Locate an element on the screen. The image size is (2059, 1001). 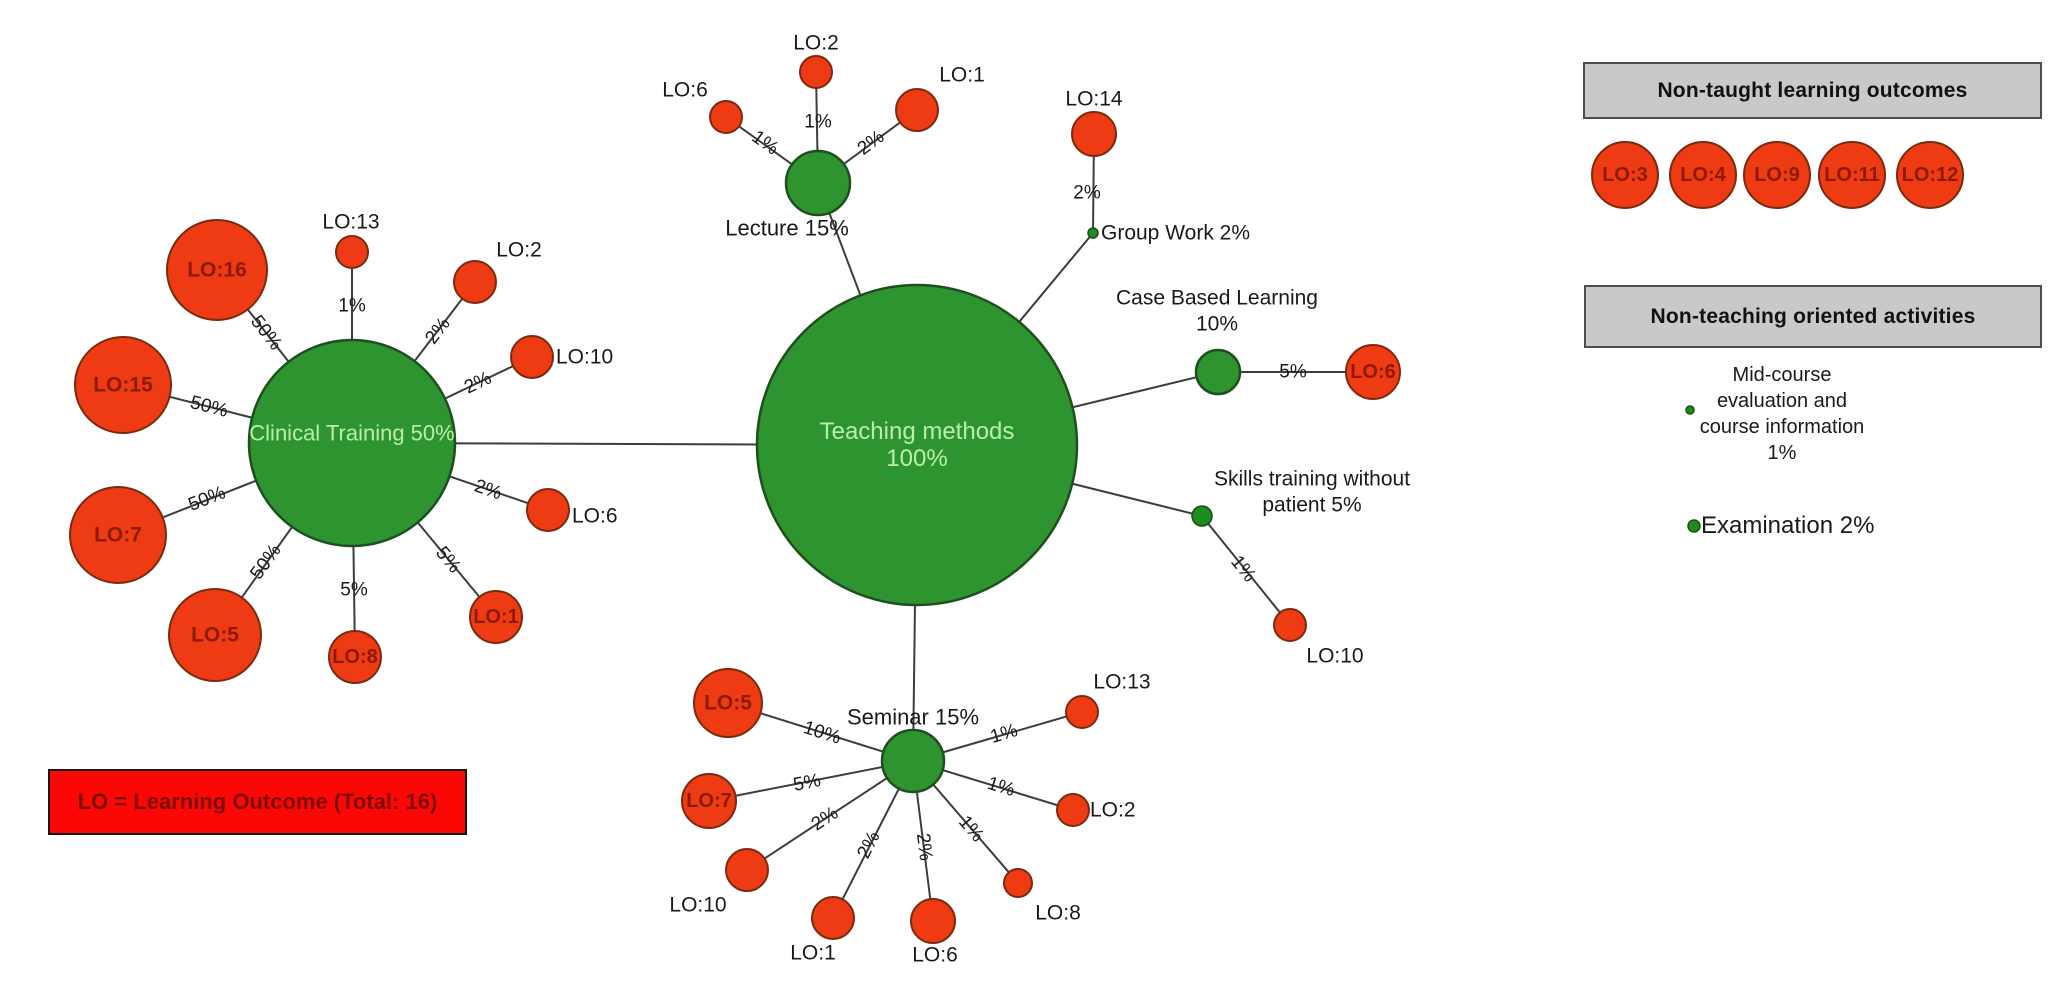
ct-lo5-label: LO:5 is located at coordinates (215, 635).